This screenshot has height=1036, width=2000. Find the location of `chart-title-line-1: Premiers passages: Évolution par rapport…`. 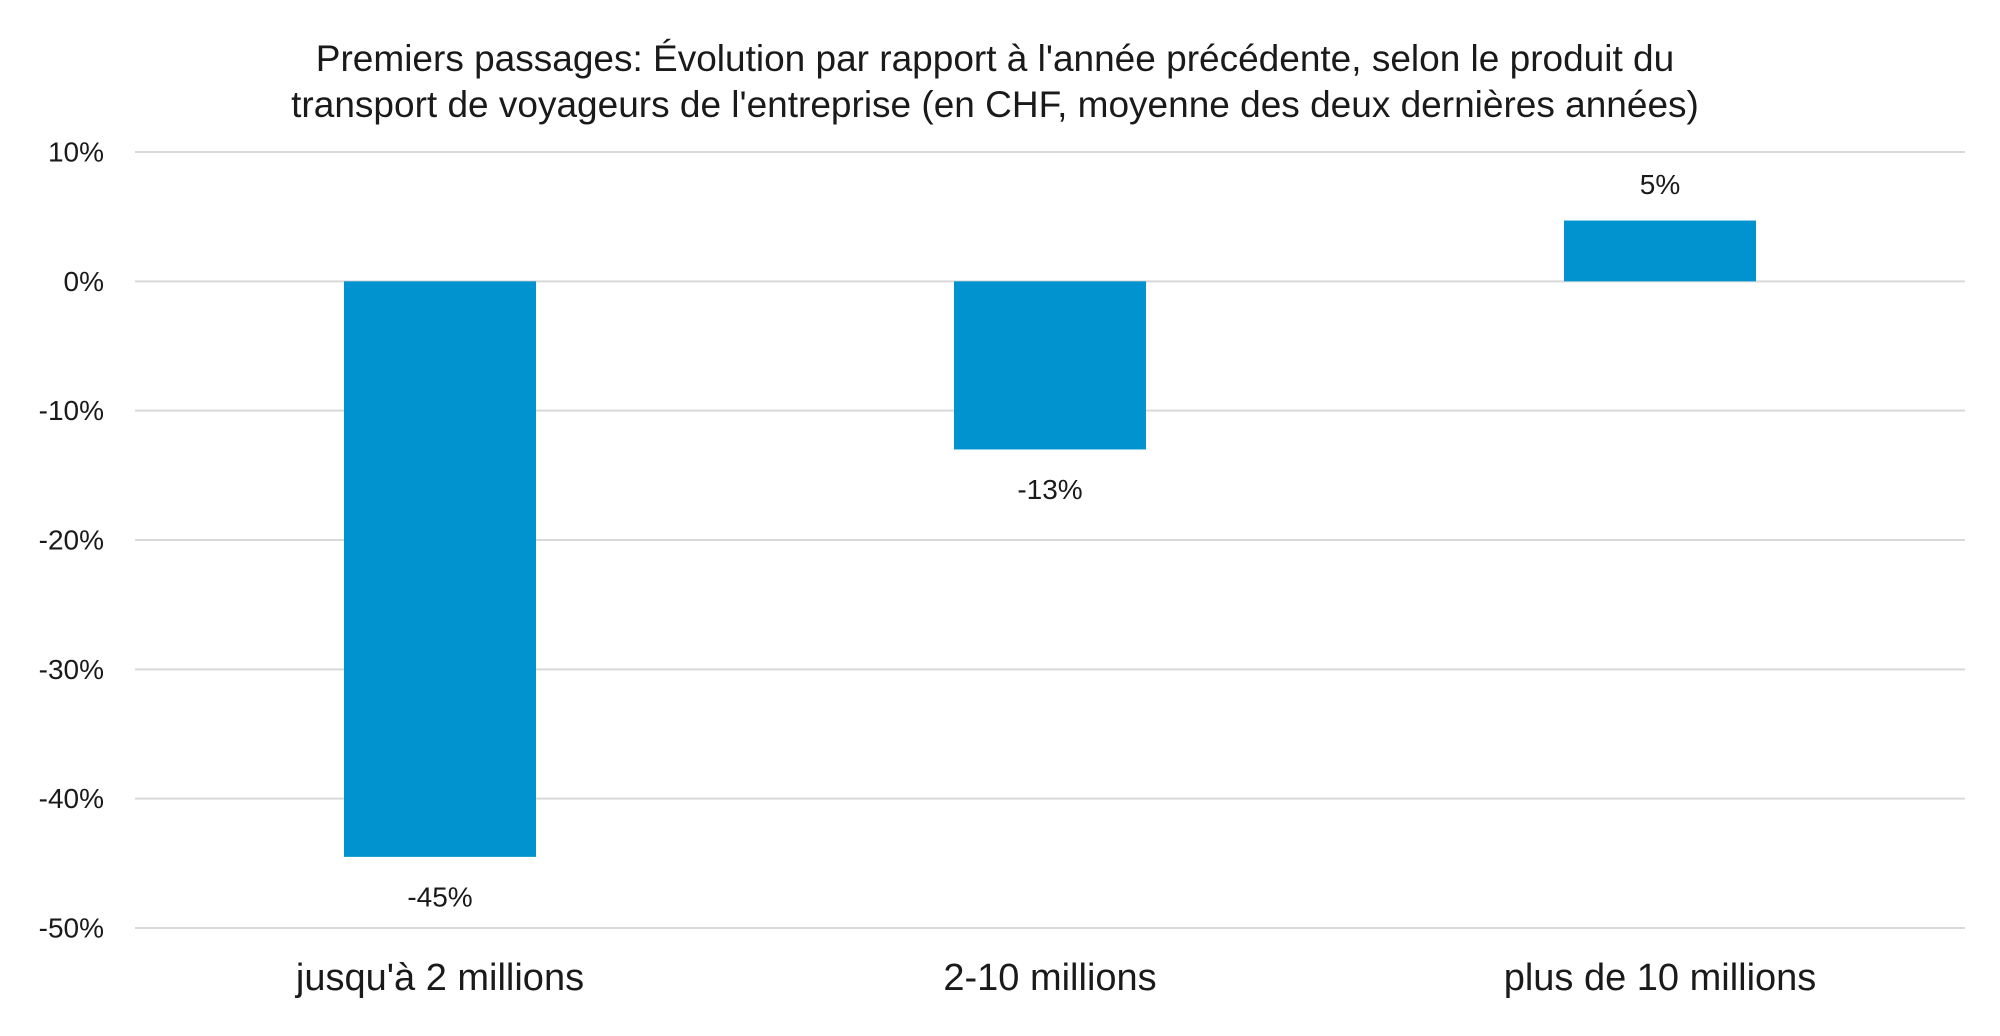

chart-title-line-1: Premiers passages: Évolution par rapport… is located at coordinates (995, 58).